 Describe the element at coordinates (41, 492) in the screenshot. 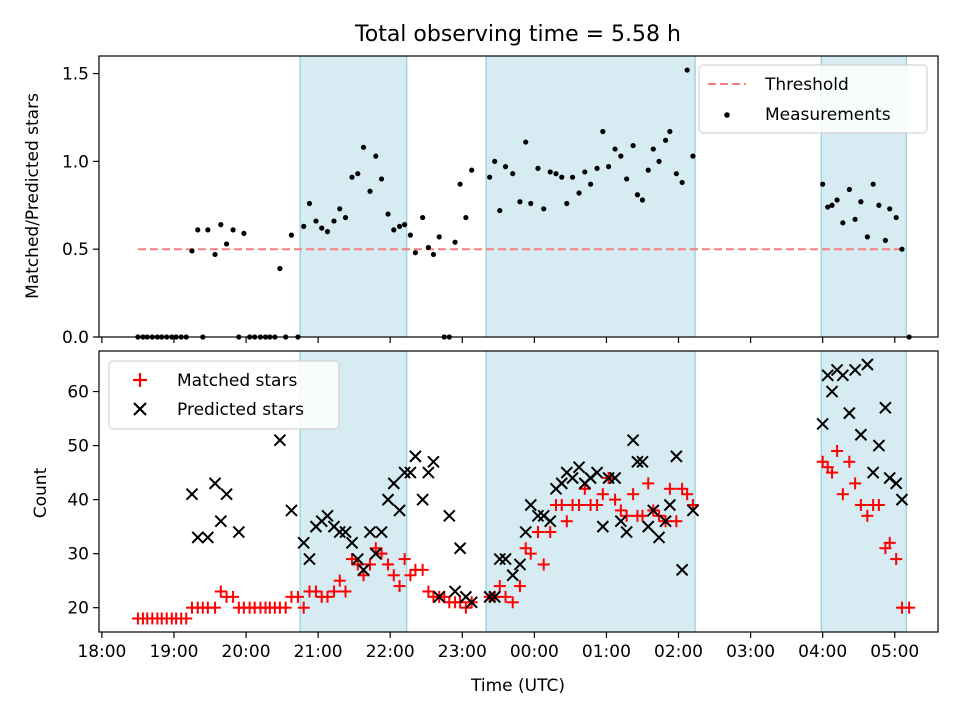

I see `bottom-y-axis-label: Count` at that location.